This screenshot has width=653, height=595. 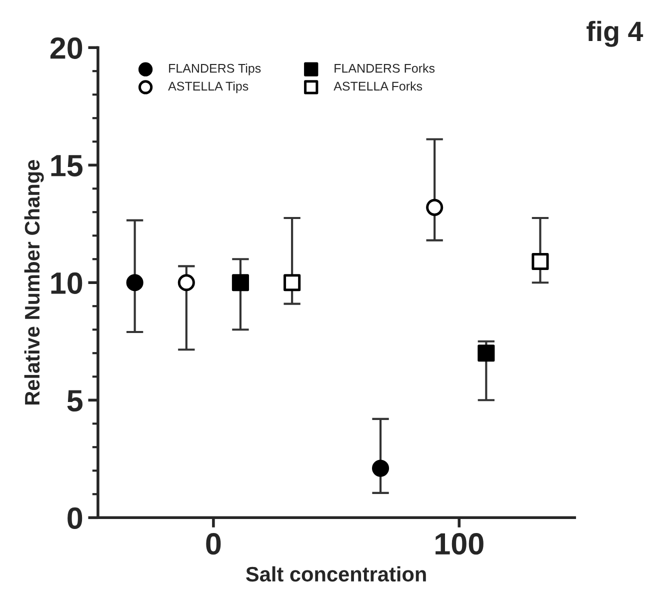 What do you see at coordinates (215, 70) in the screenshot?
I see `legend-label: FLANDERS Tips` at bounding box center [215, 70].